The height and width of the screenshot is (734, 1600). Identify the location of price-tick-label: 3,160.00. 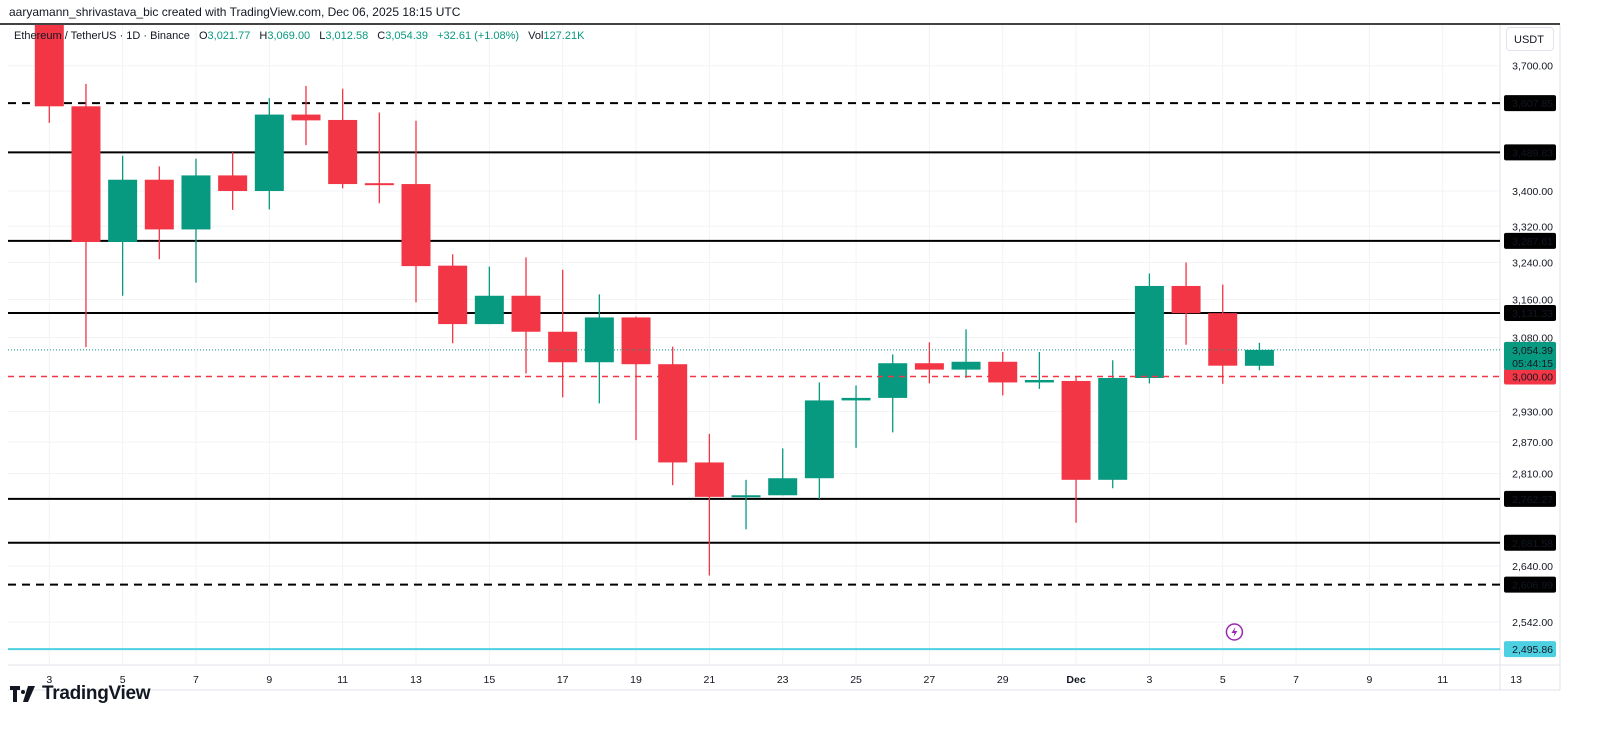
(1532, 301).